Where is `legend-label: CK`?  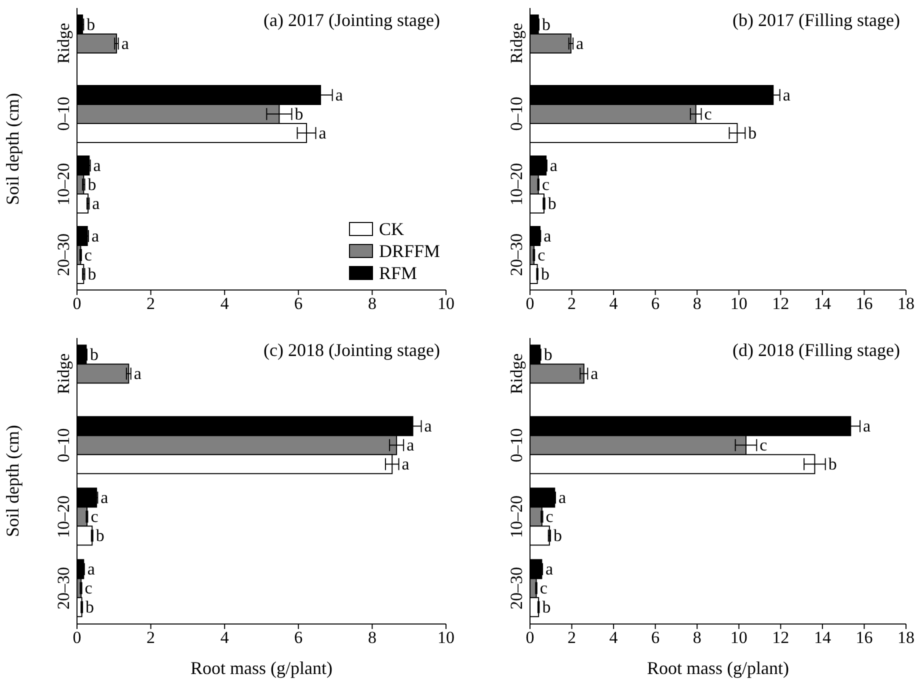
legend-label: CK is located at coordinates (391, 229).